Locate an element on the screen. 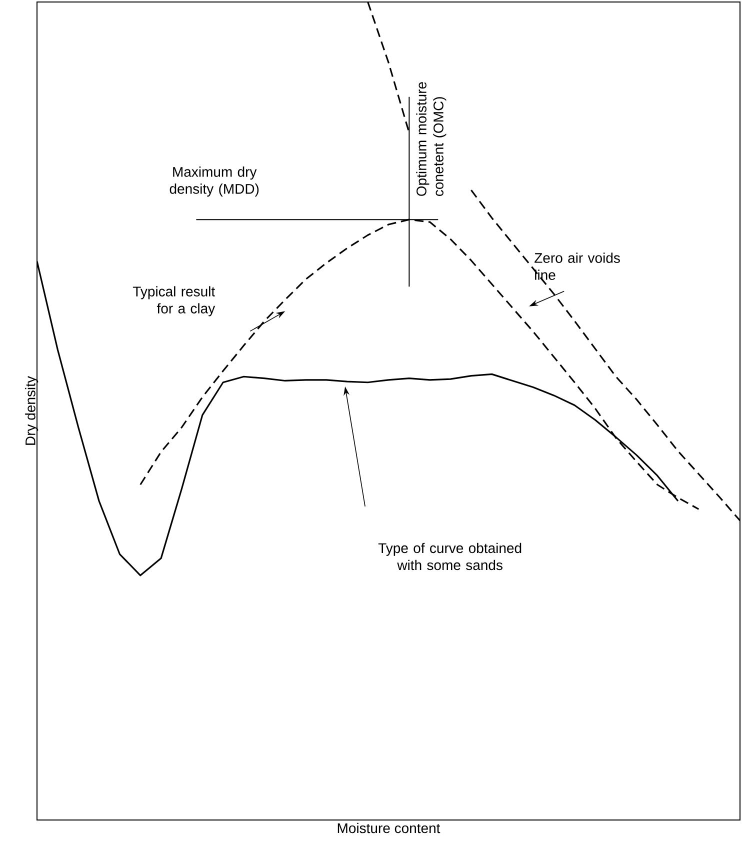 Image resolution: width=742 pixels, height=850 pixels. annotation: Typical result for a clay is located at coordinates (174, 301).